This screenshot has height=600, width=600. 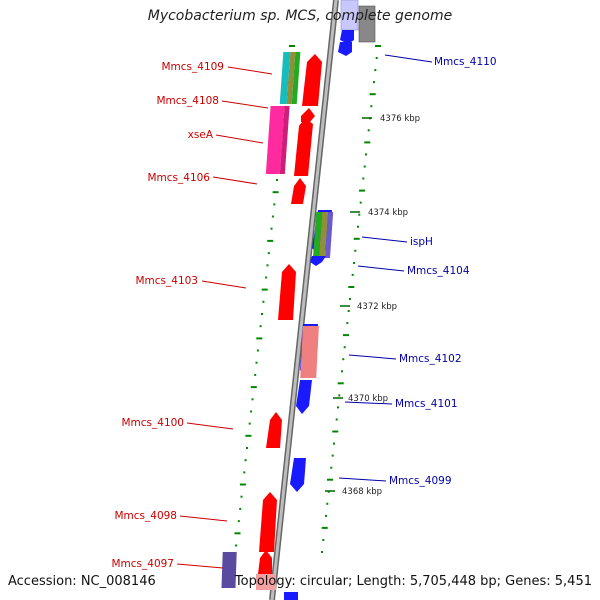 What do you see at coordinates (312, 80) in the screenshot?
I see `gene-mmcs4109` at bounding box center [312, 80].